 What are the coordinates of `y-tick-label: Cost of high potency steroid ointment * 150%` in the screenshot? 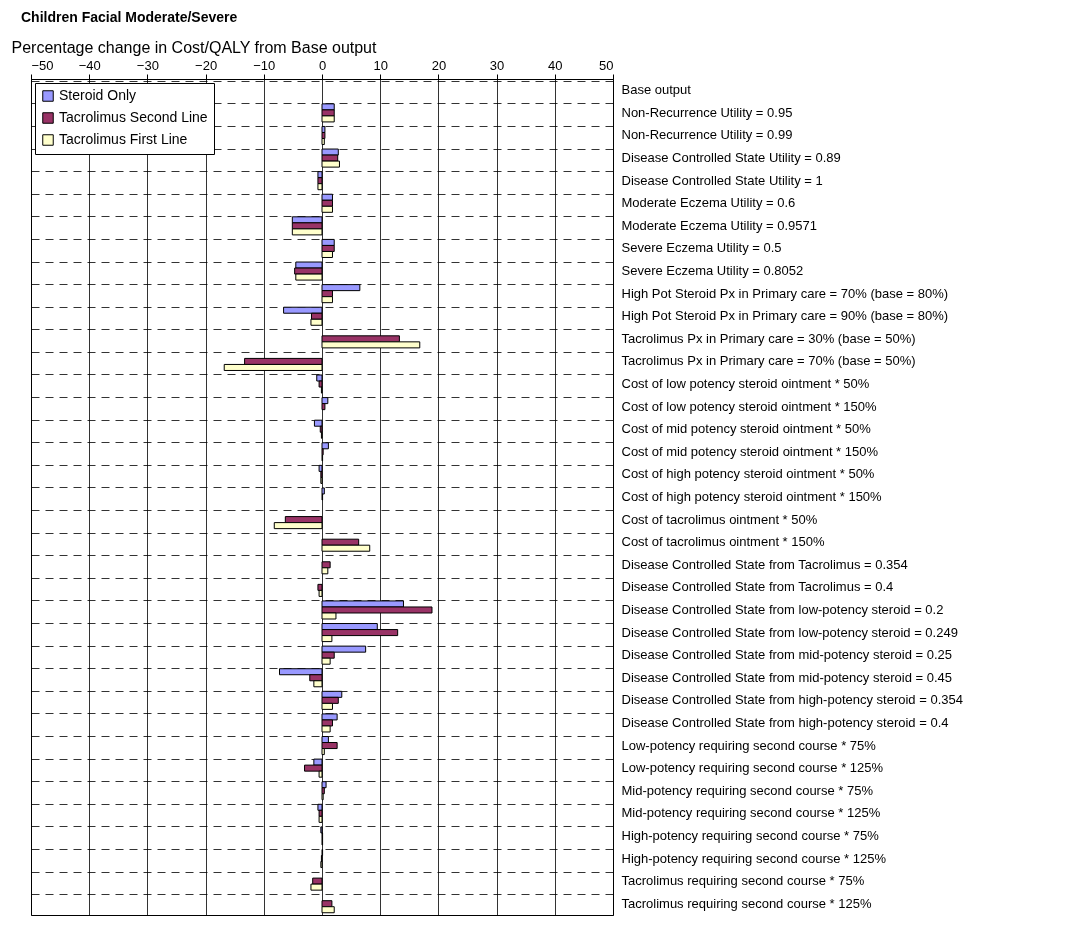 It's located at (752, 496).